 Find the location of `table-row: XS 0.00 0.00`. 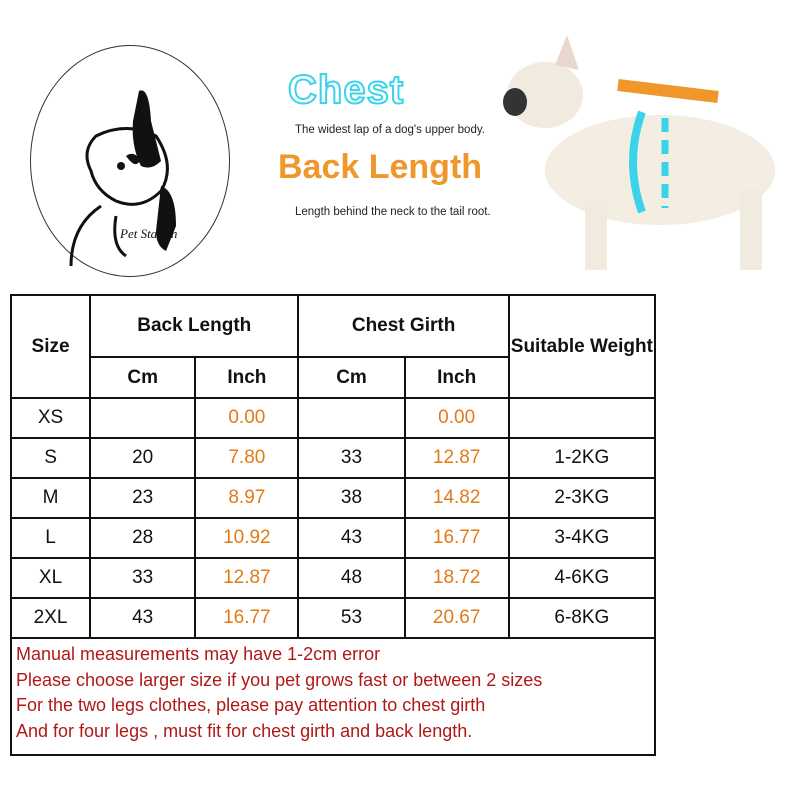

table-row: XS 0.00 0.00 is located at coordinates (333, 418).